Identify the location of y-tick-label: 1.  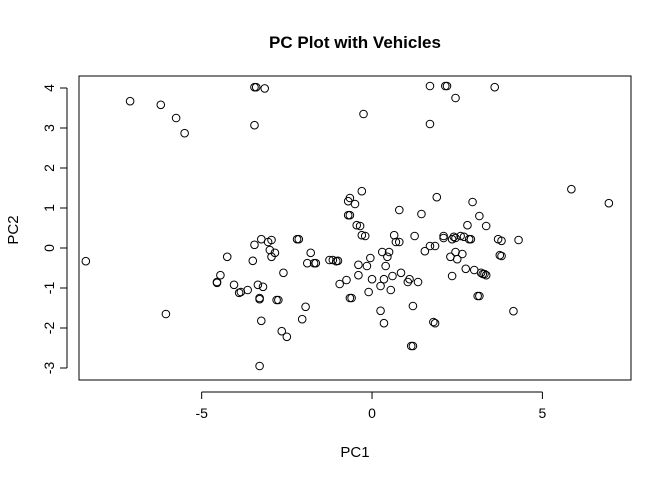
(49, 208).